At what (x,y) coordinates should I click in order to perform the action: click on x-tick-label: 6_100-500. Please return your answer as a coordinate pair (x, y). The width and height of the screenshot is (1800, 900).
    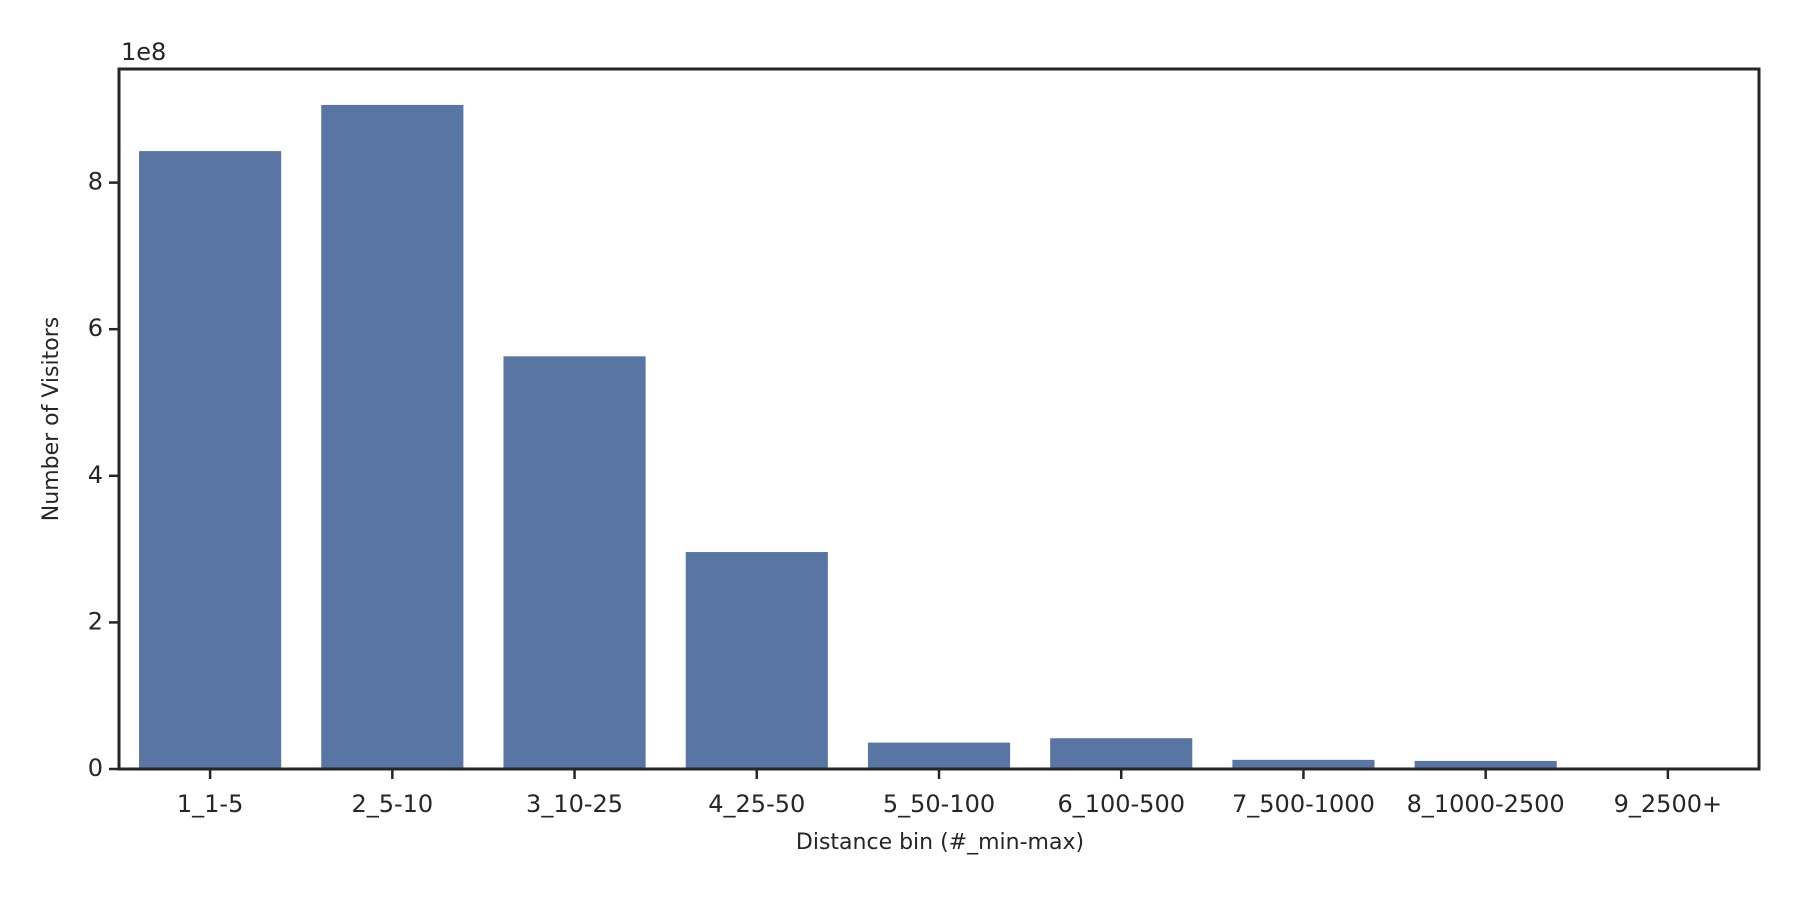
    Looking at the image, I should click on (1121, 804).